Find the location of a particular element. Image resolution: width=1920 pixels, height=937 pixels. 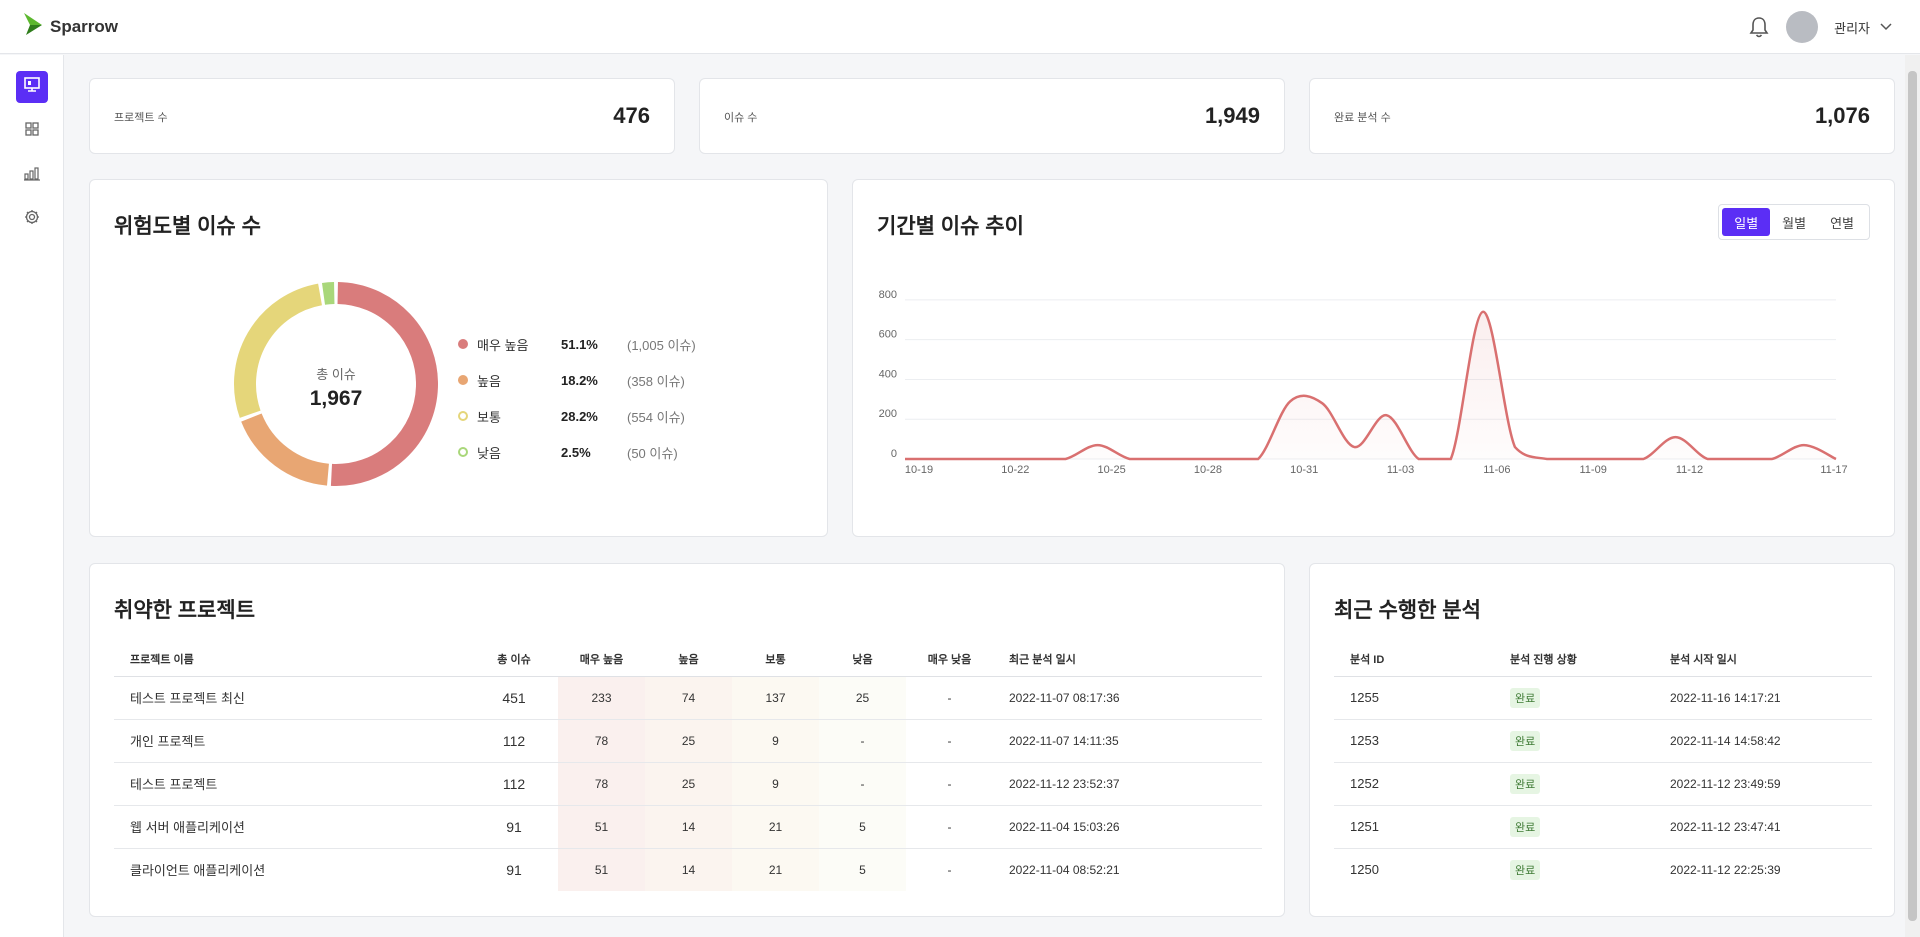

tab-monthly: 월별 is located at coordinates (1794, 223).